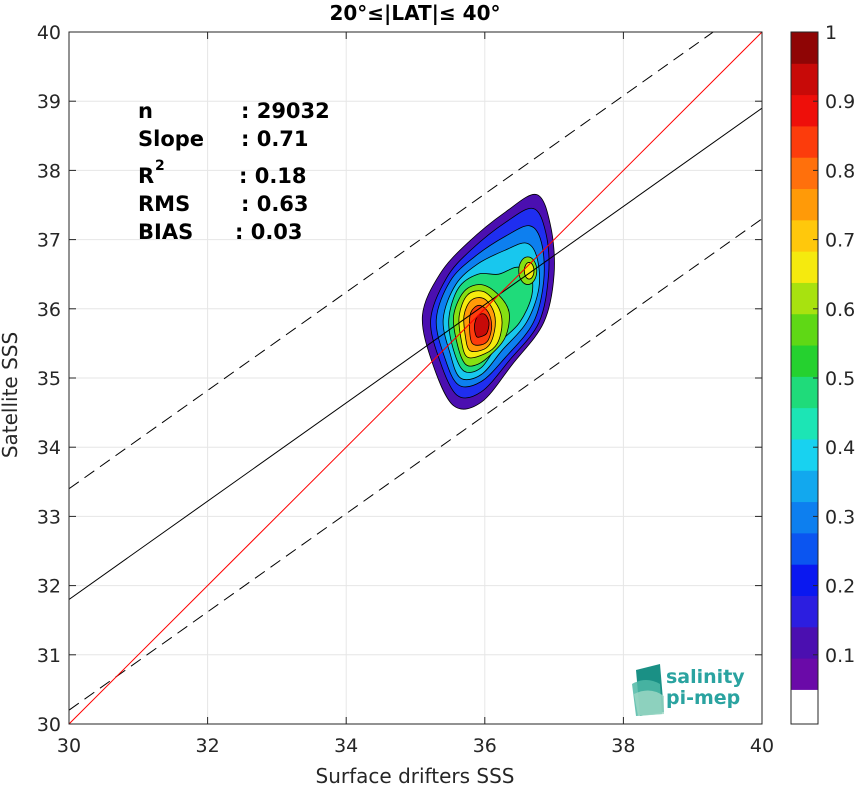 The width and height of the screenshot is (858, 786). I want to click on stat-r2-superscript: 2, so click(160, 166).